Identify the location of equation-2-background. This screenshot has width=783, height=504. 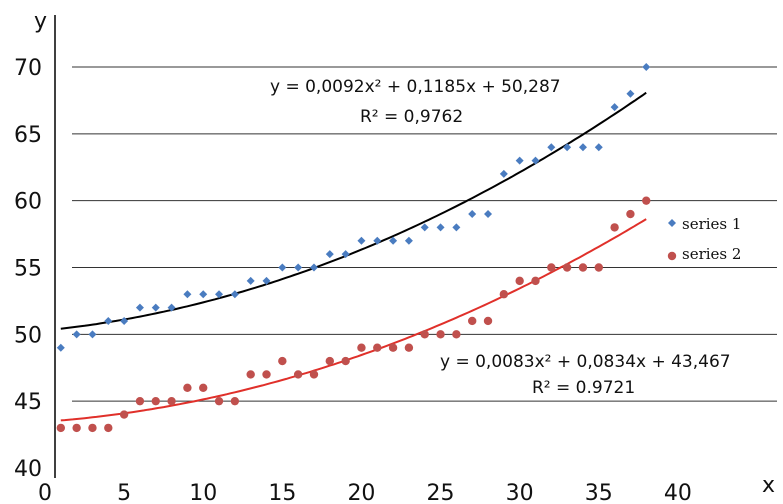
(594, 372).